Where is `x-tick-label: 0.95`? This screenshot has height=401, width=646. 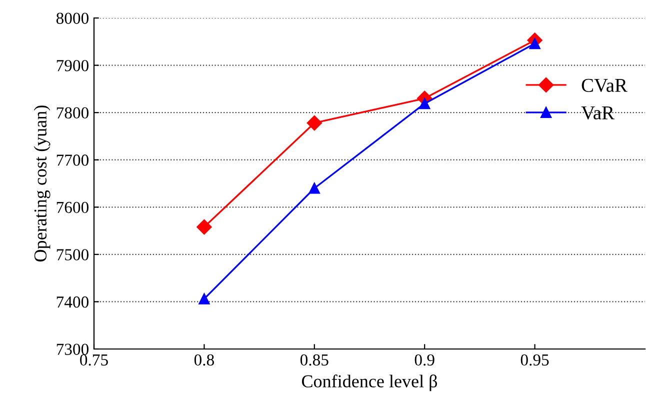 x-tick-label: 0.95 is located at coordinates (534, 360).